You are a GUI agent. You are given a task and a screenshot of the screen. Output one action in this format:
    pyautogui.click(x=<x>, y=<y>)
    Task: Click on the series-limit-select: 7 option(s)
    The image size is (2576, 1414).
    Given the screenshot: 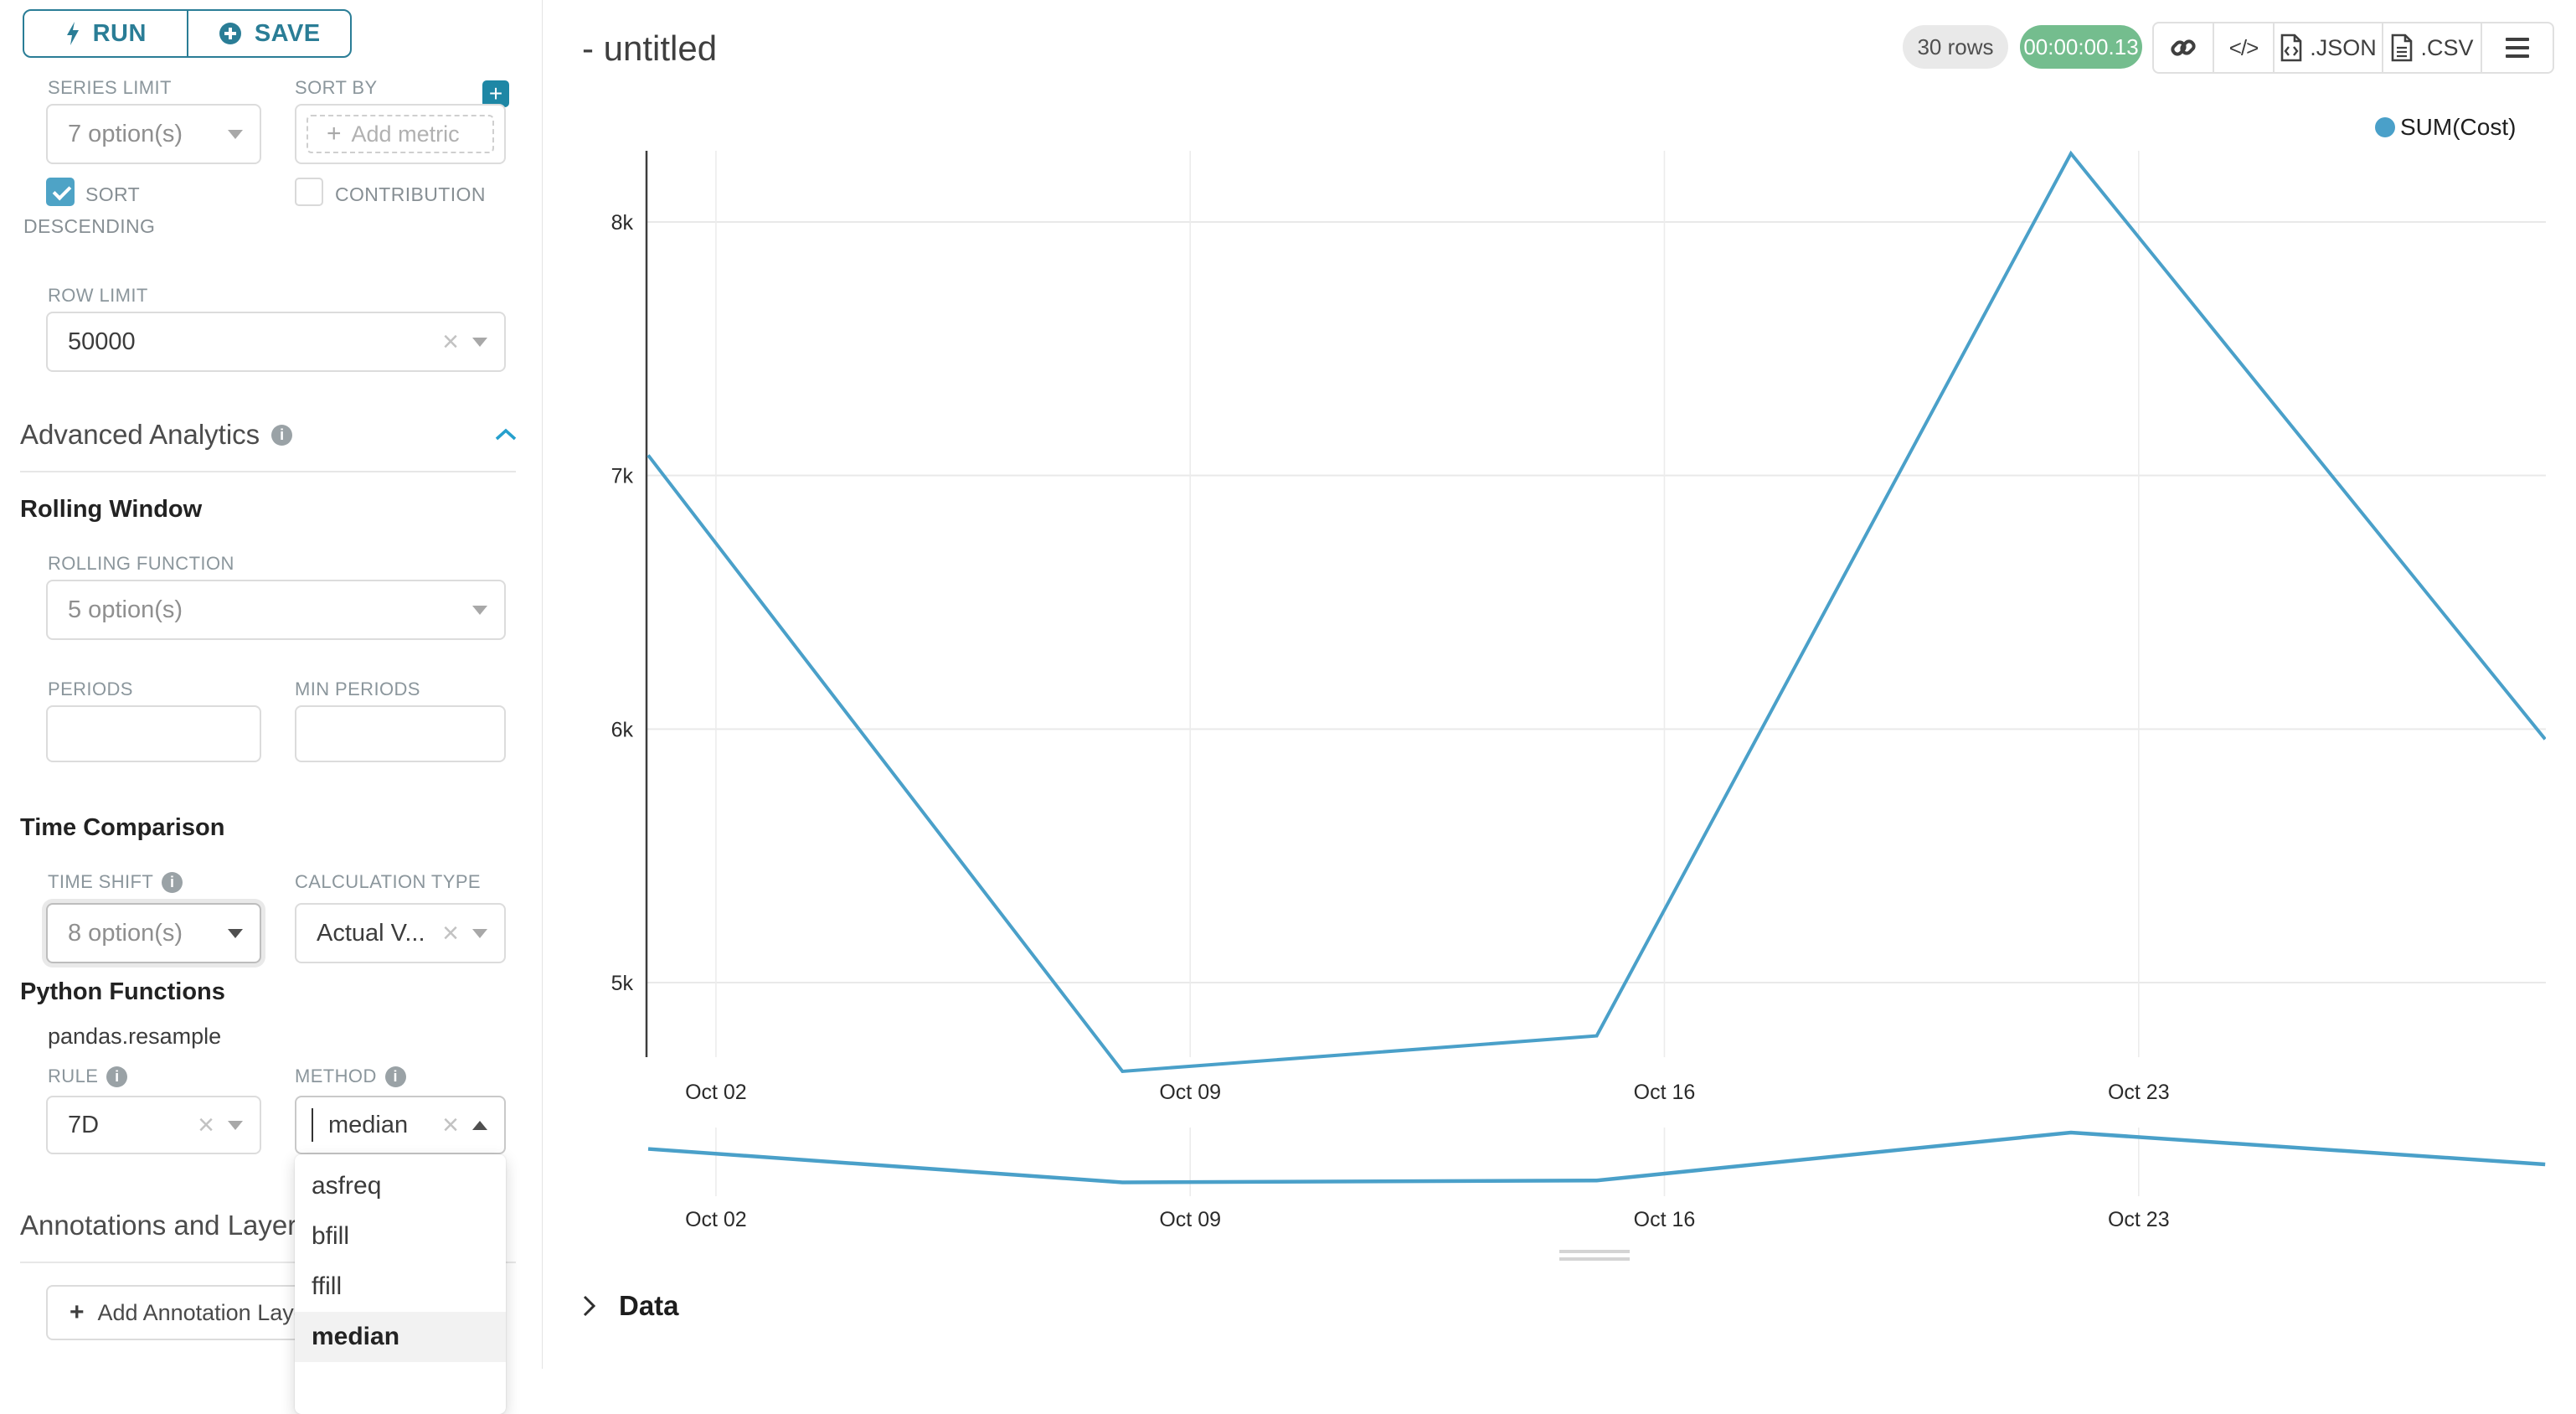 What is the action you would take?
    pyautogui.click(x=153, y=134)
    